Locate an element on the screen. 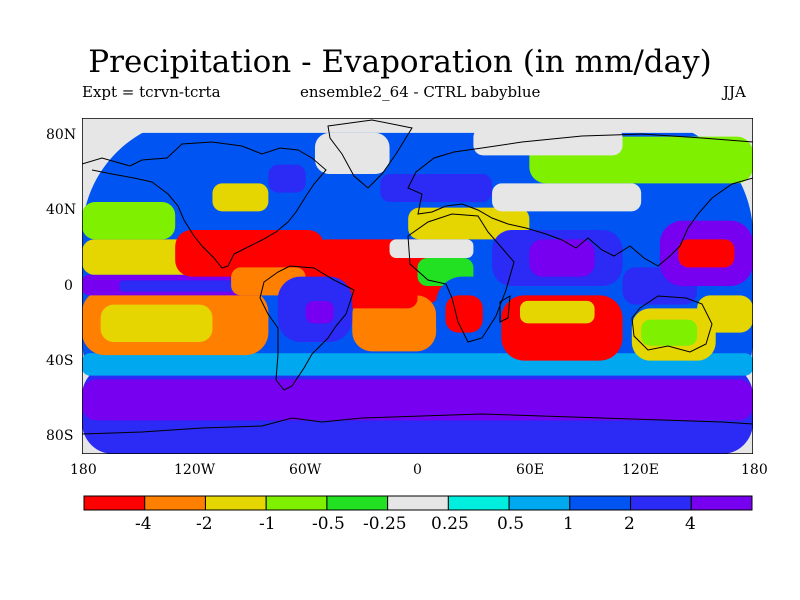 This screenshot has height=600, width=800. north-america-coast is located at coordinates (204, 205).